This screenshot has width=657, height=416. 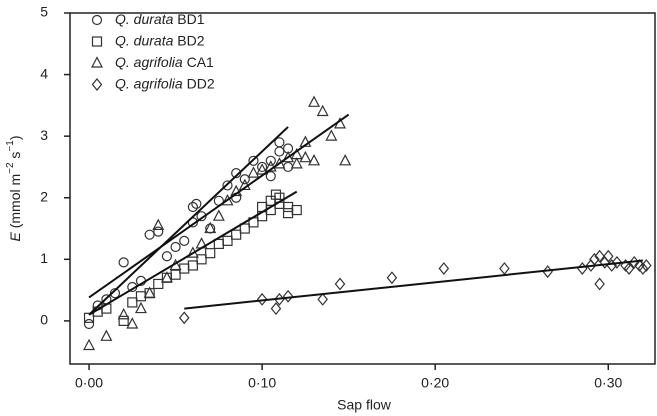 What do you see at coordinates (89, 383) in the screenshot?
I see `x-tick-label: 0·00` at bounding box center [89, 383].